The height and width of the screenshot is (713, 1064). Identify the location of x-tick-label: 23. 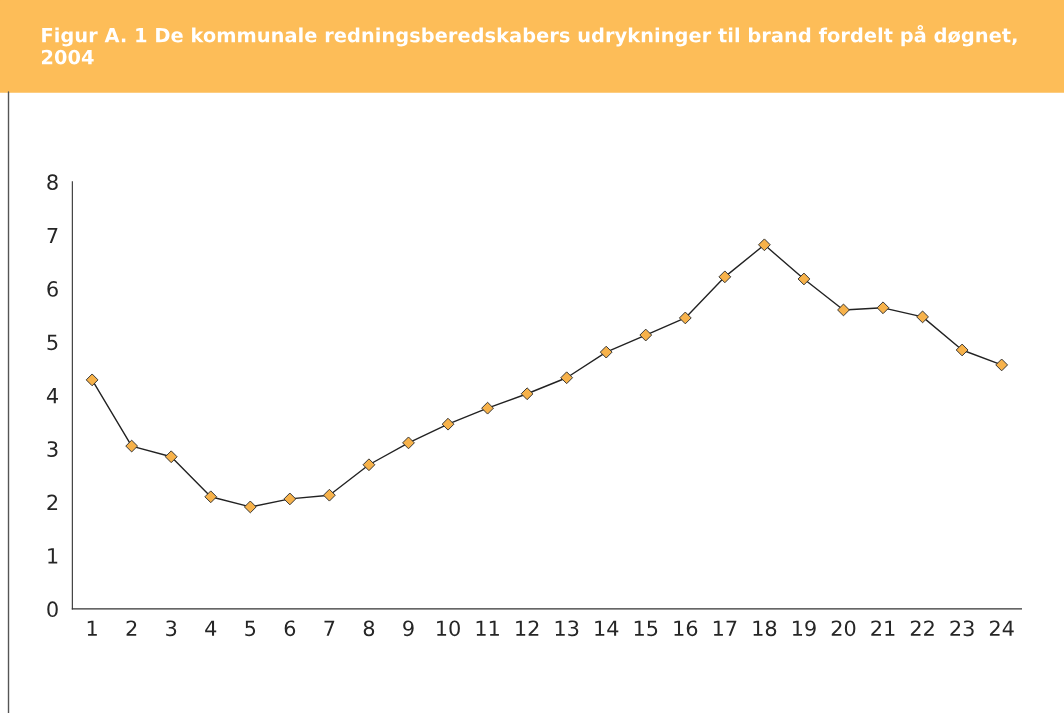
(962, 628).